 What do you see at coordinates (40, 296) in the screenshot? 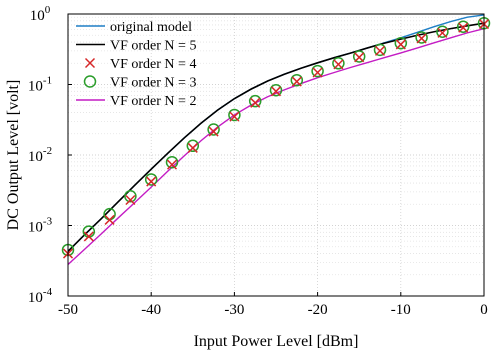
I see `y-tick-label: 10⁻⁴` at bounding box center [40, 296].